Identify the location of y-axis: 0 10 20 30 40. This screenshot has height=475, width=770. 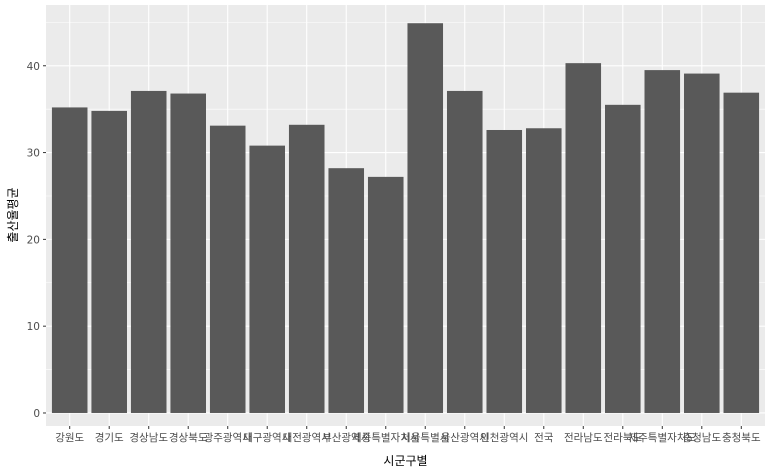
(36, 240).